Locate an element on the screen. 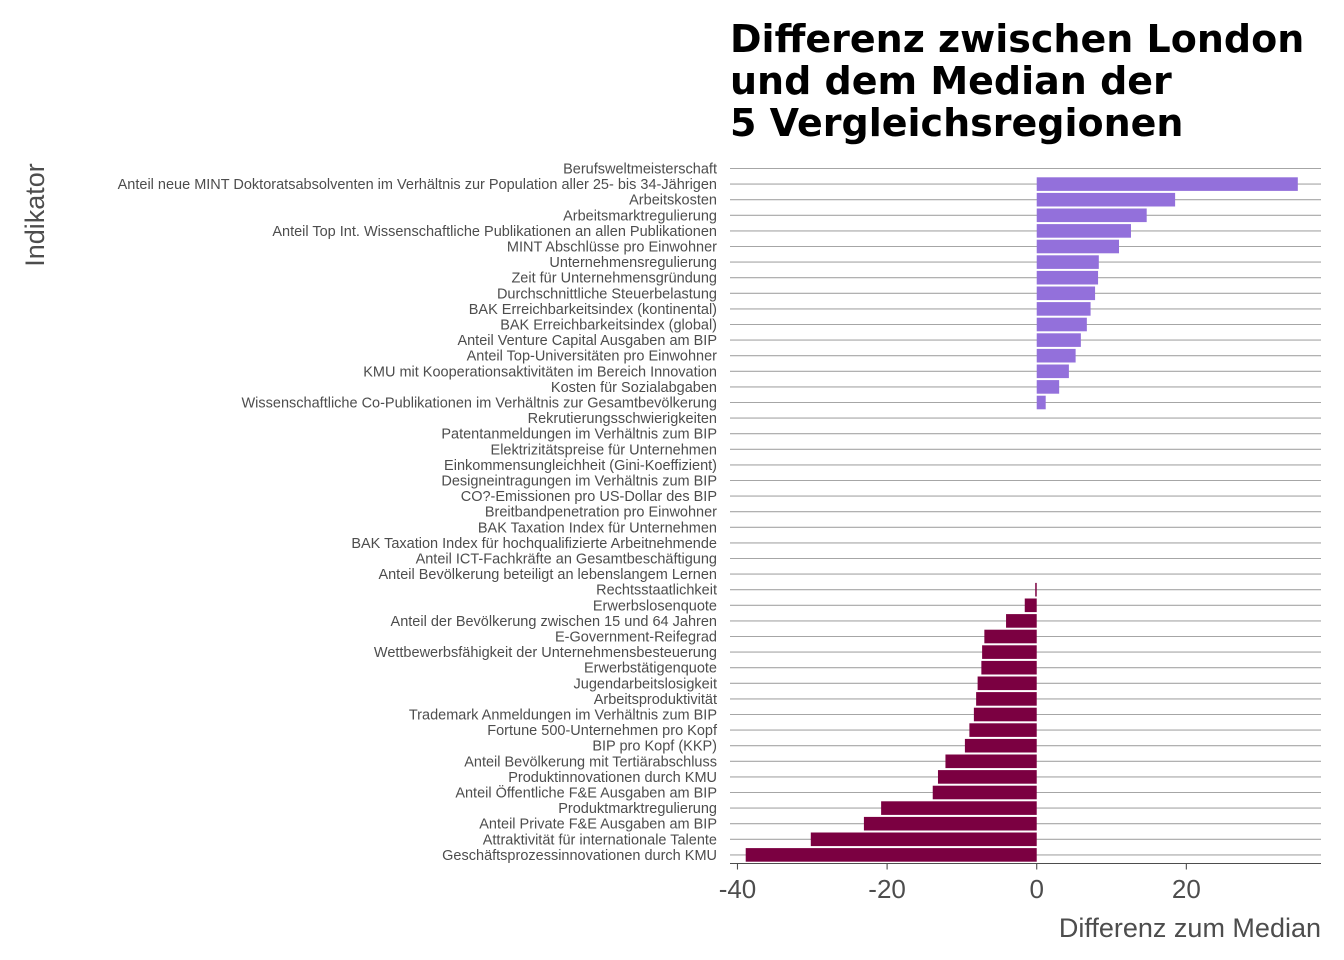 This screenshot has height=960, width=1344. x-tick-label: 20 is located at coordinates (1186, 889).